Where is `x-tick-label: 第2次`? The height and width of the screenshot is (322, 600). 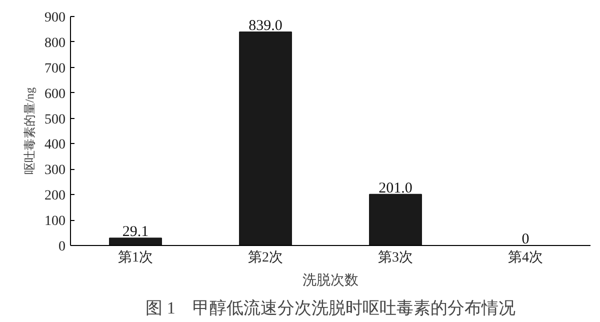
x-tick-label: 第2次 is located at coordinates (265, 258).